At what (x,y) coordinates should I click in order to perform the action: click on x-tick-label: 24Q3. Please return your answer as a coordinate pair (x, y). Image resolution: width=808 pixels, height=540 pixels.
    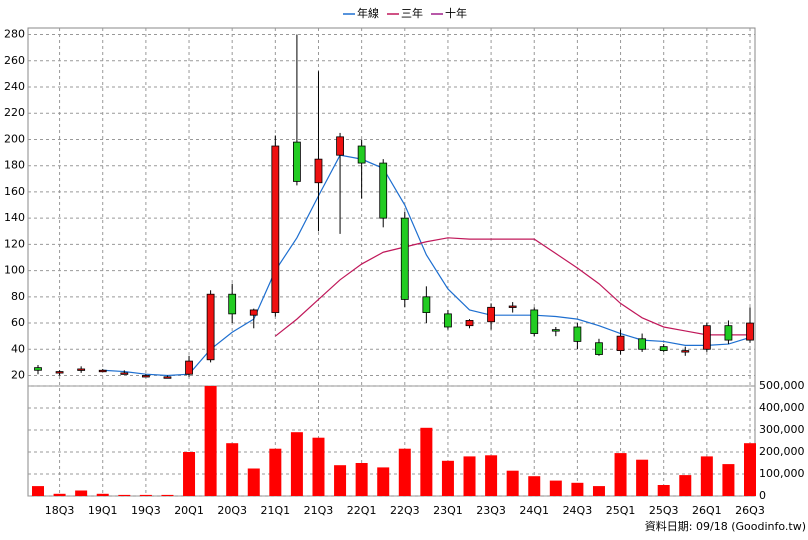
    Looking at the image, I should click on (578, 510).